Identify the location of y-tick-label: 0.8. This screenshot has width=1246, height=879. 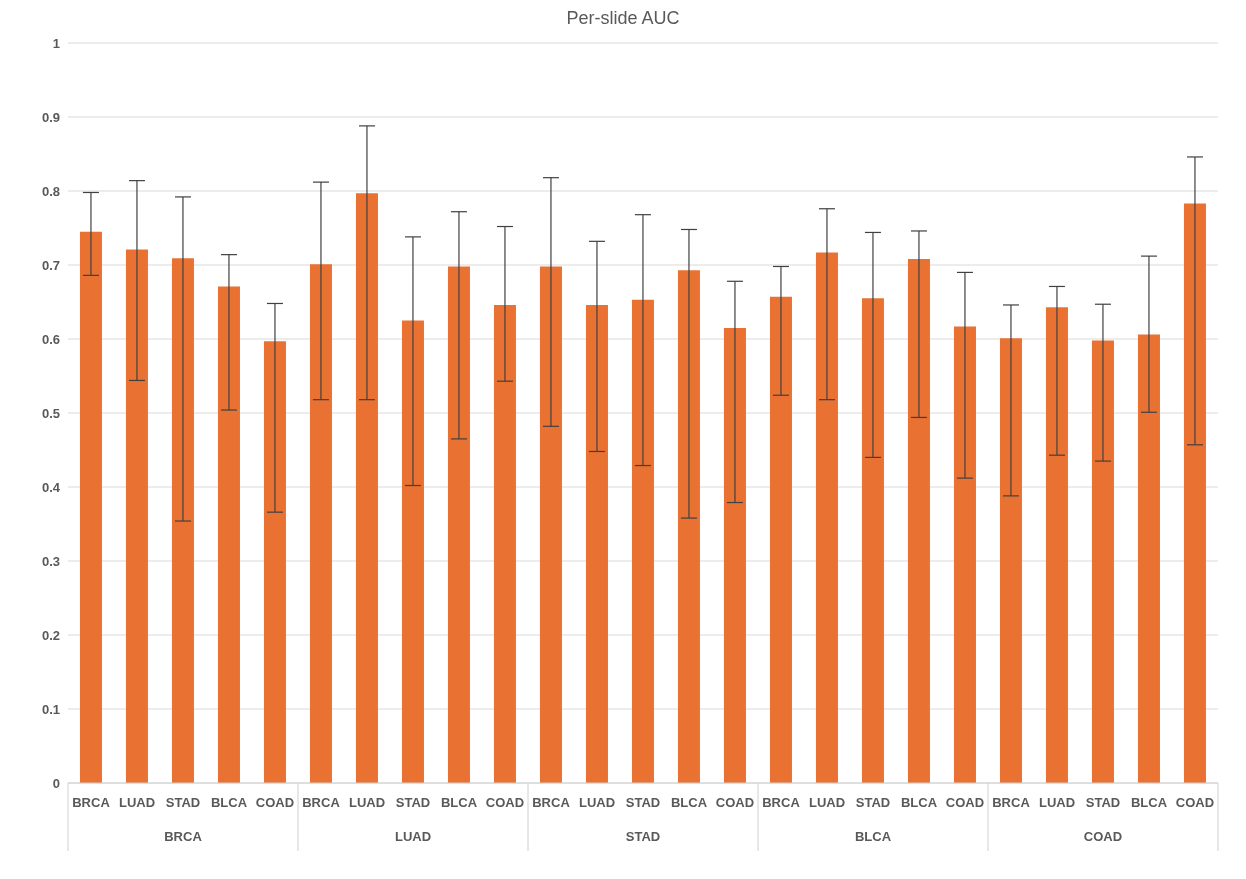
(50, 191).